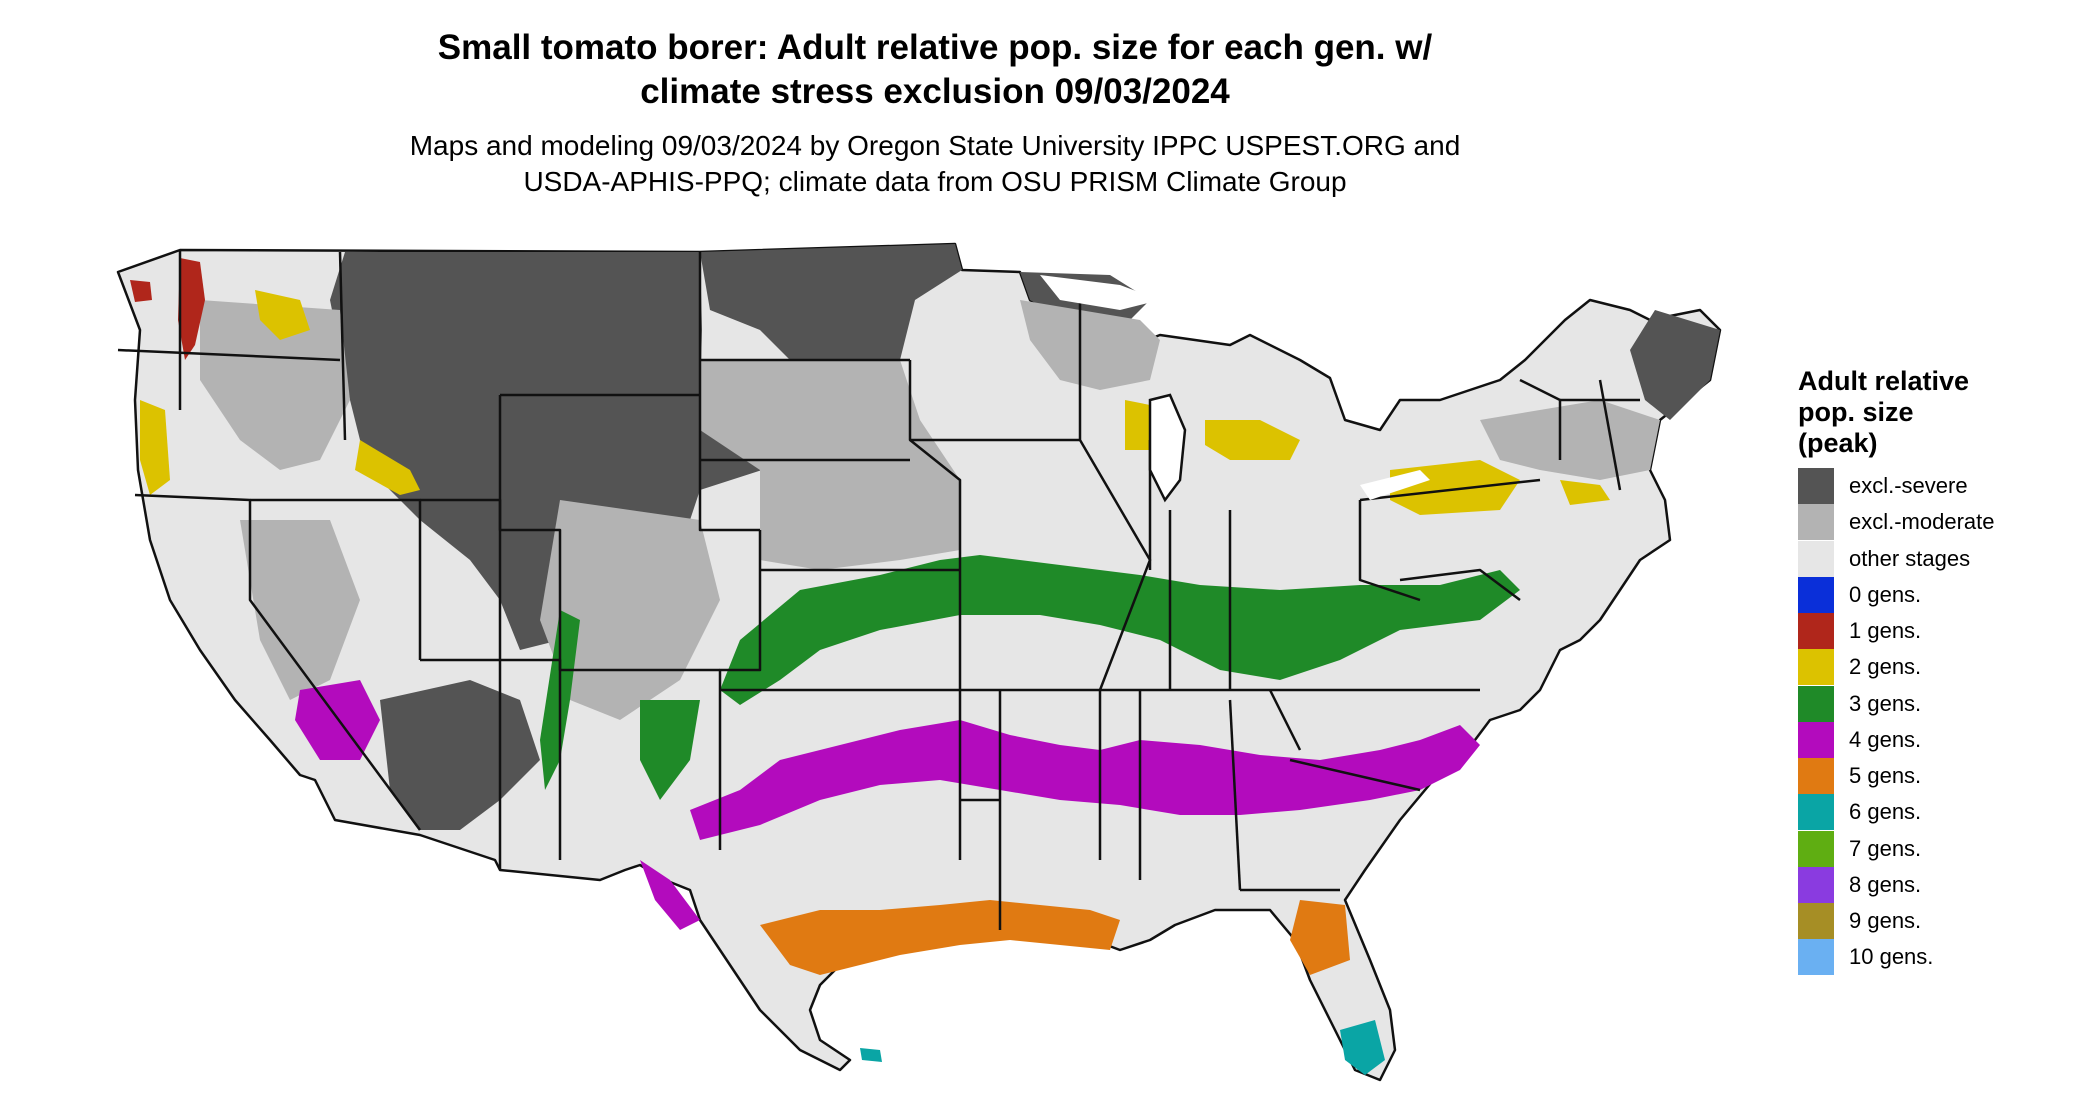 The width and height of the screenshot is (2100, 1116). What do you see at coordinates (1885, 667) in the screenshot?
I see `legend-label: 2 gens.` at bounding box center [1885, 667].